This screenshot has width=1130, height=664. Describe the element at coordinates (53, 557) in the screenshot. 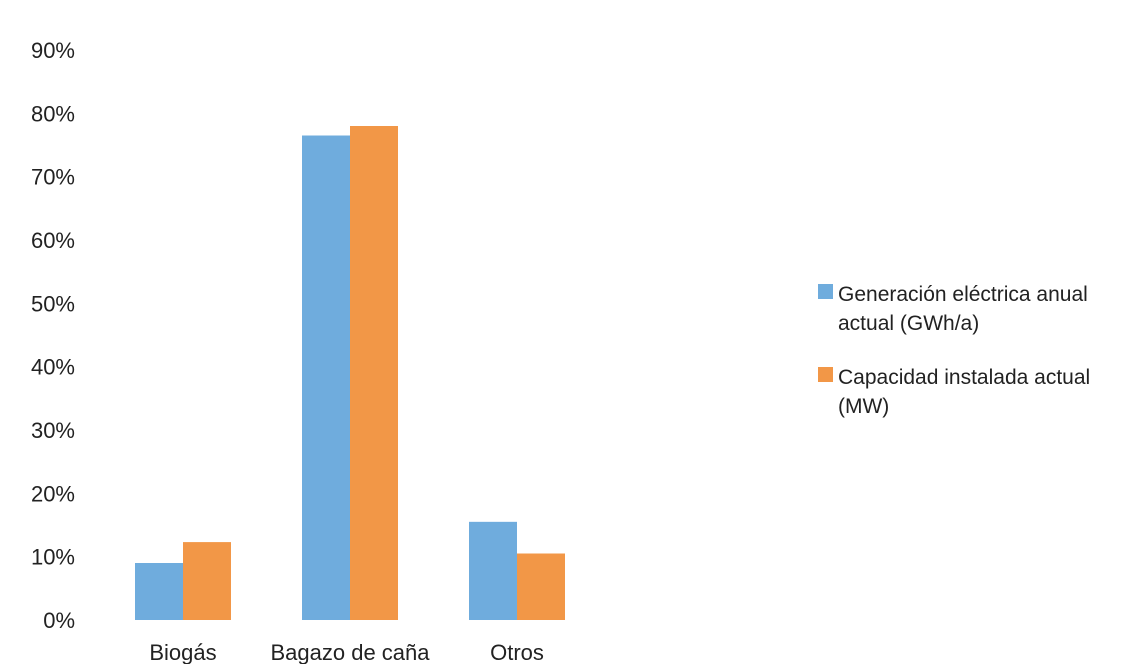

I see `y-tick-label: 10%` at that location.